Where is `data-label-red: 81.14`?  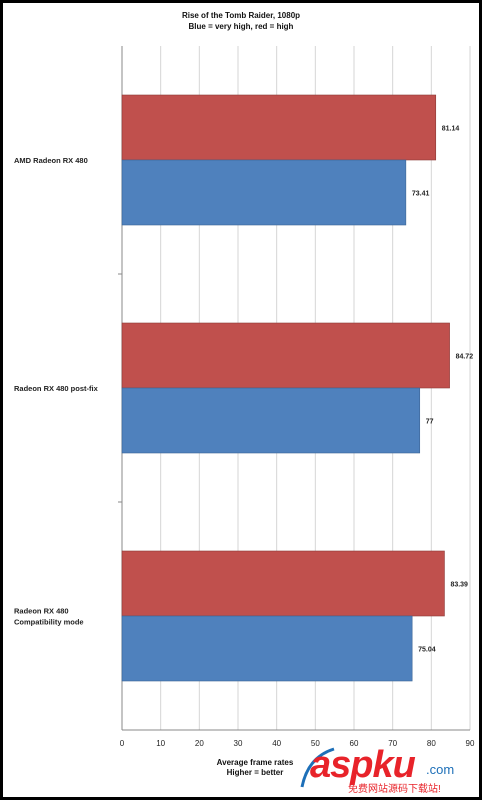 data-label-red: 81.14 is located at coordinates (451, 129).